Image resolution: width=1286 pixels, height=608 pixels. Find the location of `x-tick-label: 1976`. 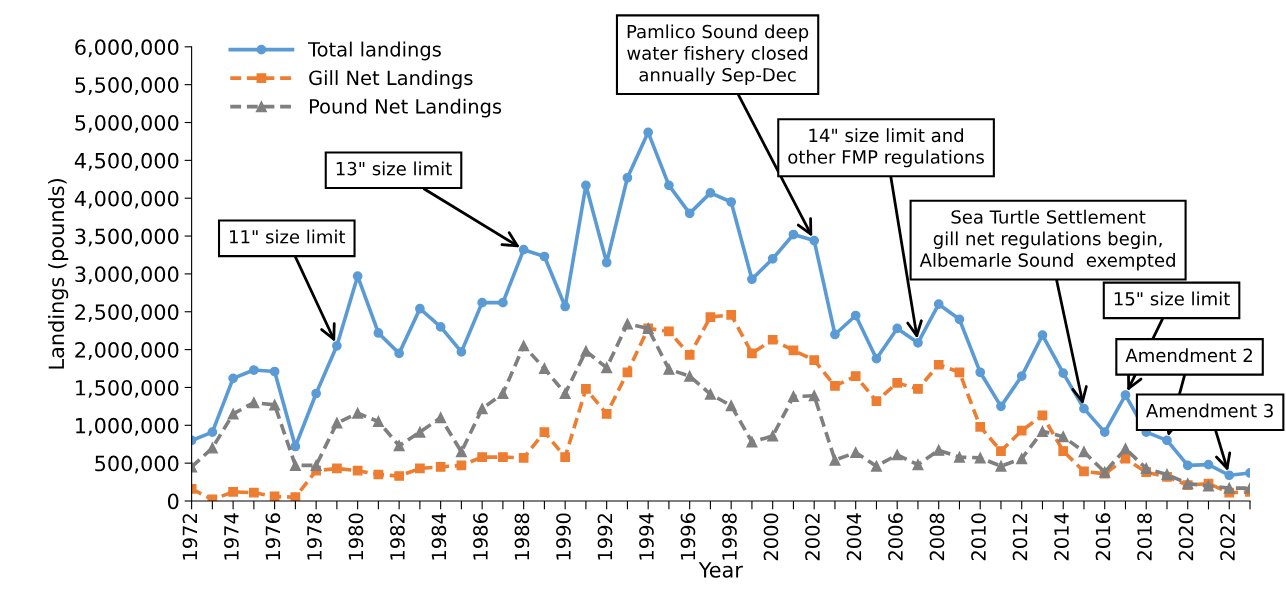

x-tick-label: 1976 is located at coordinates (273, 536).